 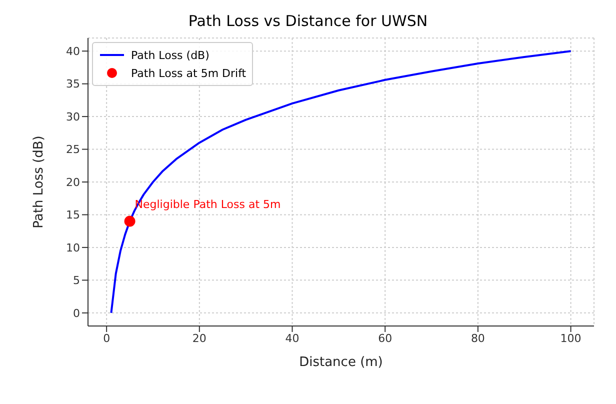 I want to click on x-tick-label: 0, so click(x=106, y=338).